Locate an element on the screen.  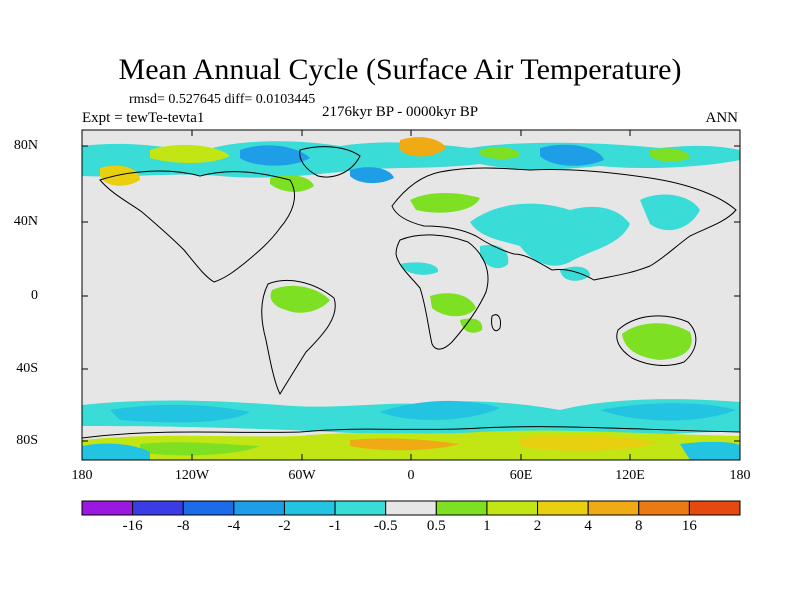
experiment-label: Expt = tewTe-tevta1 is located at coordinates (143, 118).